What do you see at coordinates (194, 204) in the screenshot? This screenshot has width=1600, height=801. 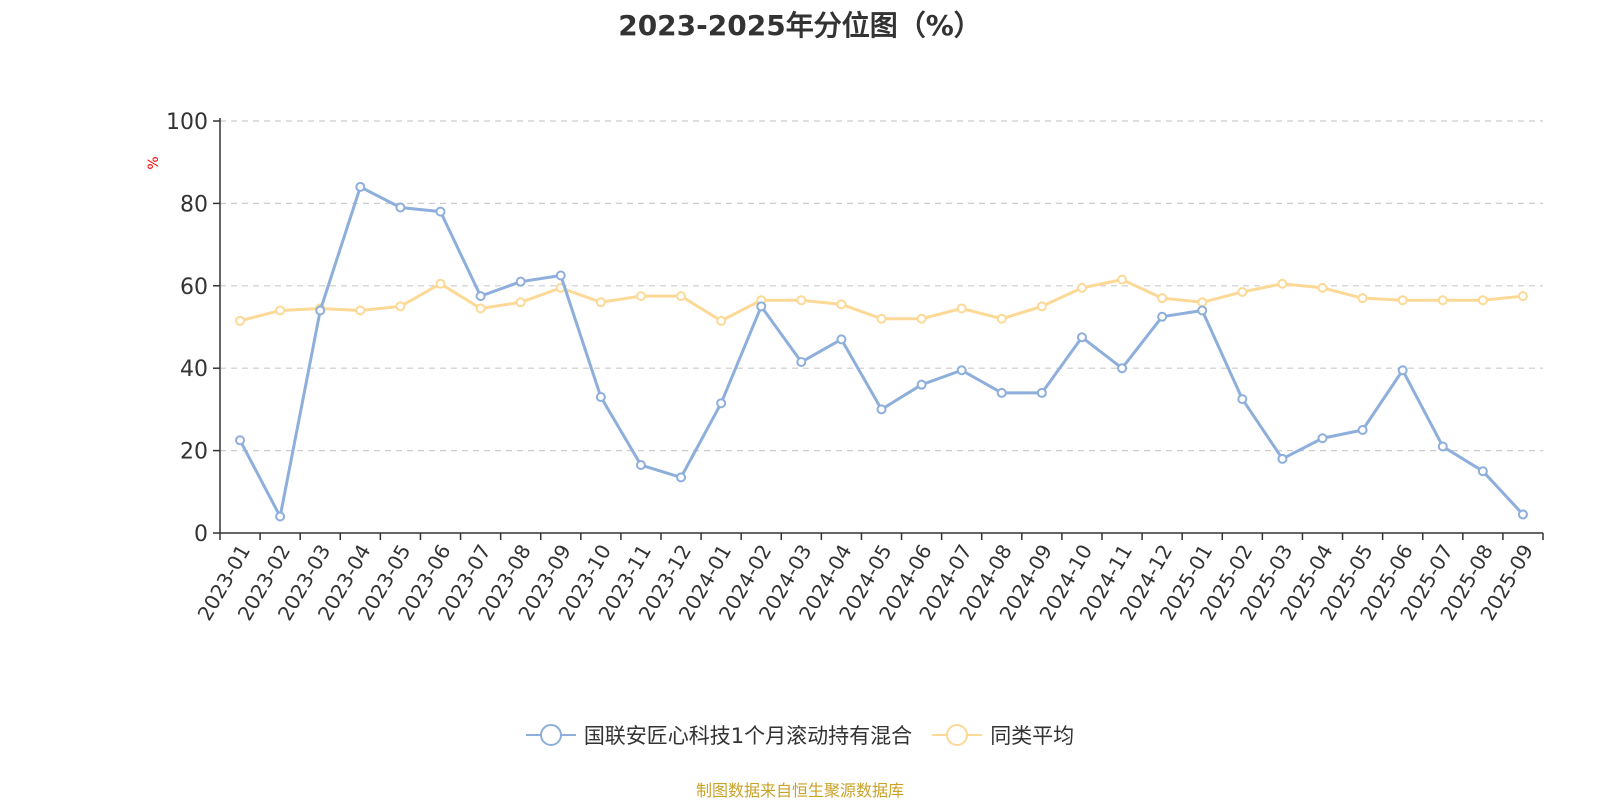 I see `y-tick-label: 80` at bounding box center [194, 204].